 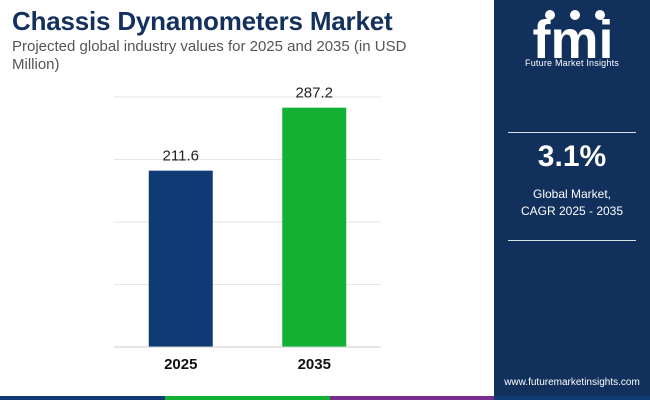 What do you see at coordinates (180, 364) in the screenshot?
I see `x-tick-label-2025: 2025` at bounding box center [180, 364].